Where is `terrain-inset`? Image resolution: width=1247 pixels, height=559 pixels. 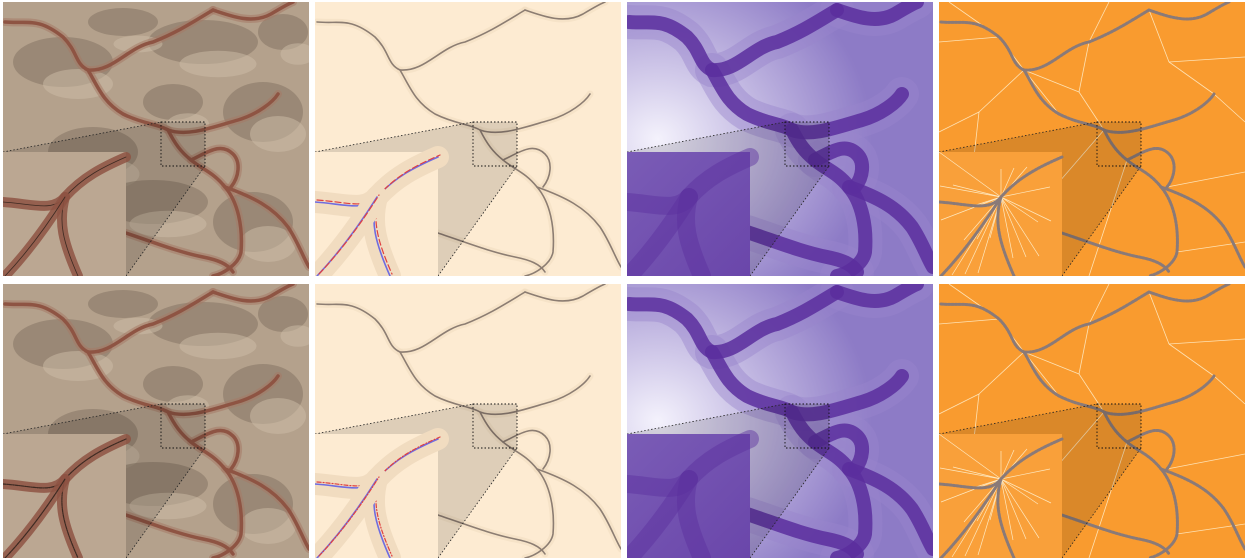
terrain-inset is located at coordinates (67, 214).